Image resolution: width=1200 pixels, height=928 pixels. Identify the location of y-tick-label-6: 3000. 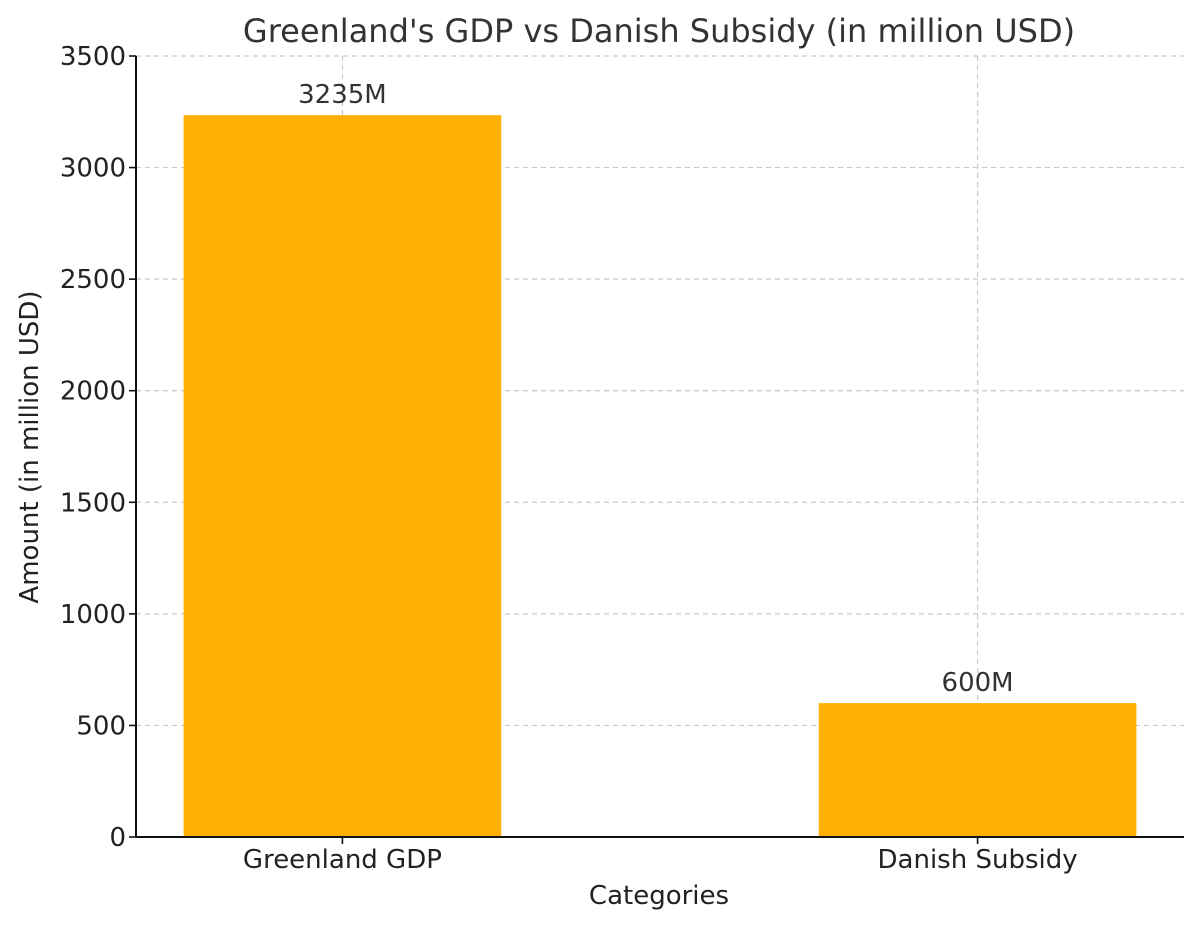
(93, 169).